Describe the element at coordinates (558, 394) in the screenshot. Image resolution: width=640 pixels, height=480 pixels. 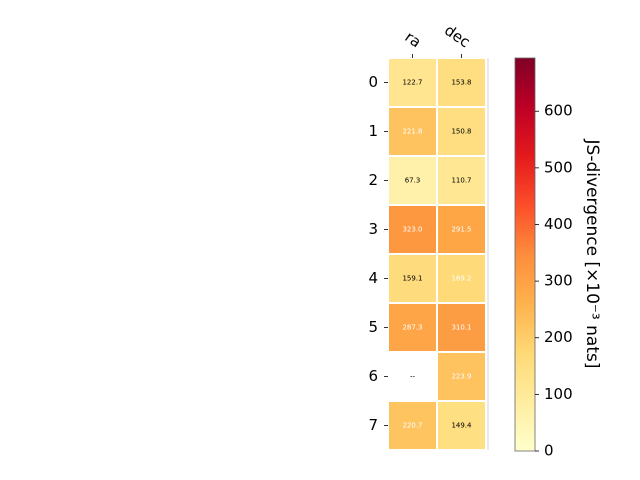
I see `colorbar-tick-label: 100` at that location.